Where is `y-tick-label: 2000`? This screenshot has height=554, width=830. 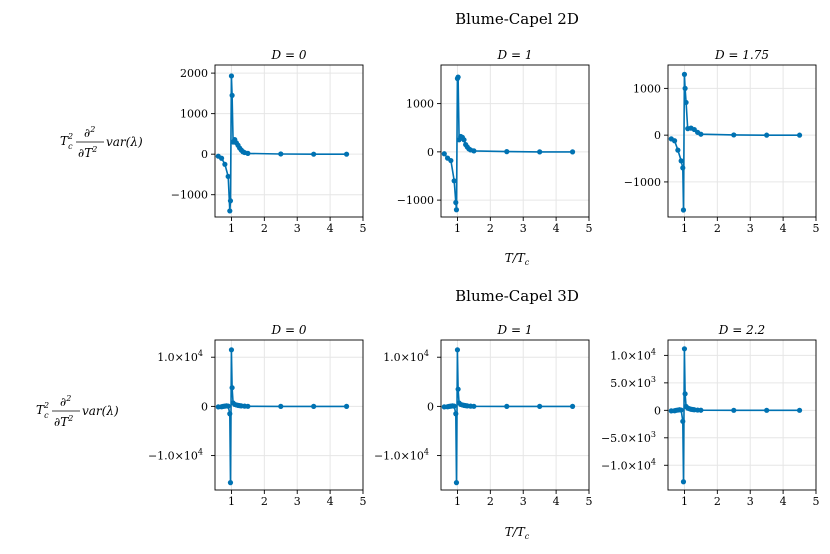 y-tick-label: 2000 is located at coordinates (194, 73).